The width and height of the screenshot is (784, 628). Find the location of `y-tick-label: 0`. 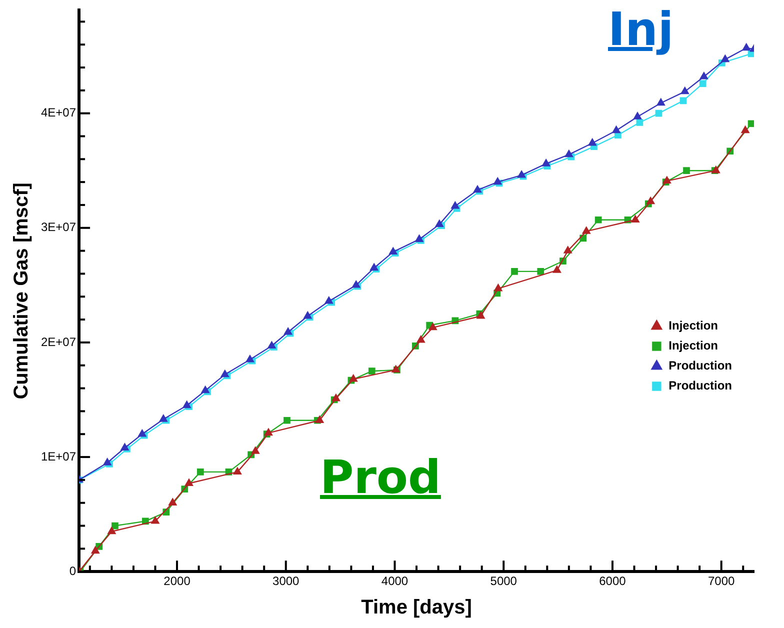

y-tick-label: 0 is located at coordinates (72, 571).